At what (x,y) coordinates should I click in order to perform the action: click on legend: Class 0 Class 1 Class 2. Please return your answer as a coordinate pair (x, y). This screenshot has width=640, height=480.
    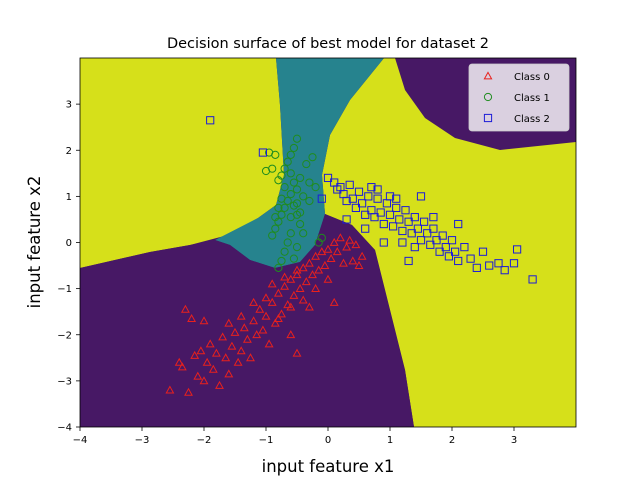
    Looking at the image, I should click on (519, 97).